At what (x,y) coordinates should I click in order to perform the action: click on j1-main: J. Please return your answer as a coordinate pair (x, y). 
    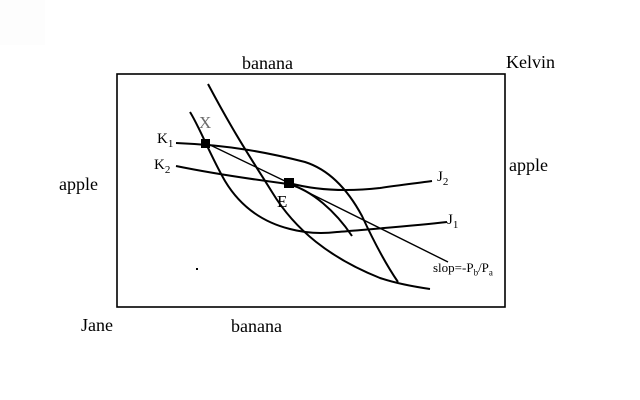
    Looking at the image, I should click on (450, 220).